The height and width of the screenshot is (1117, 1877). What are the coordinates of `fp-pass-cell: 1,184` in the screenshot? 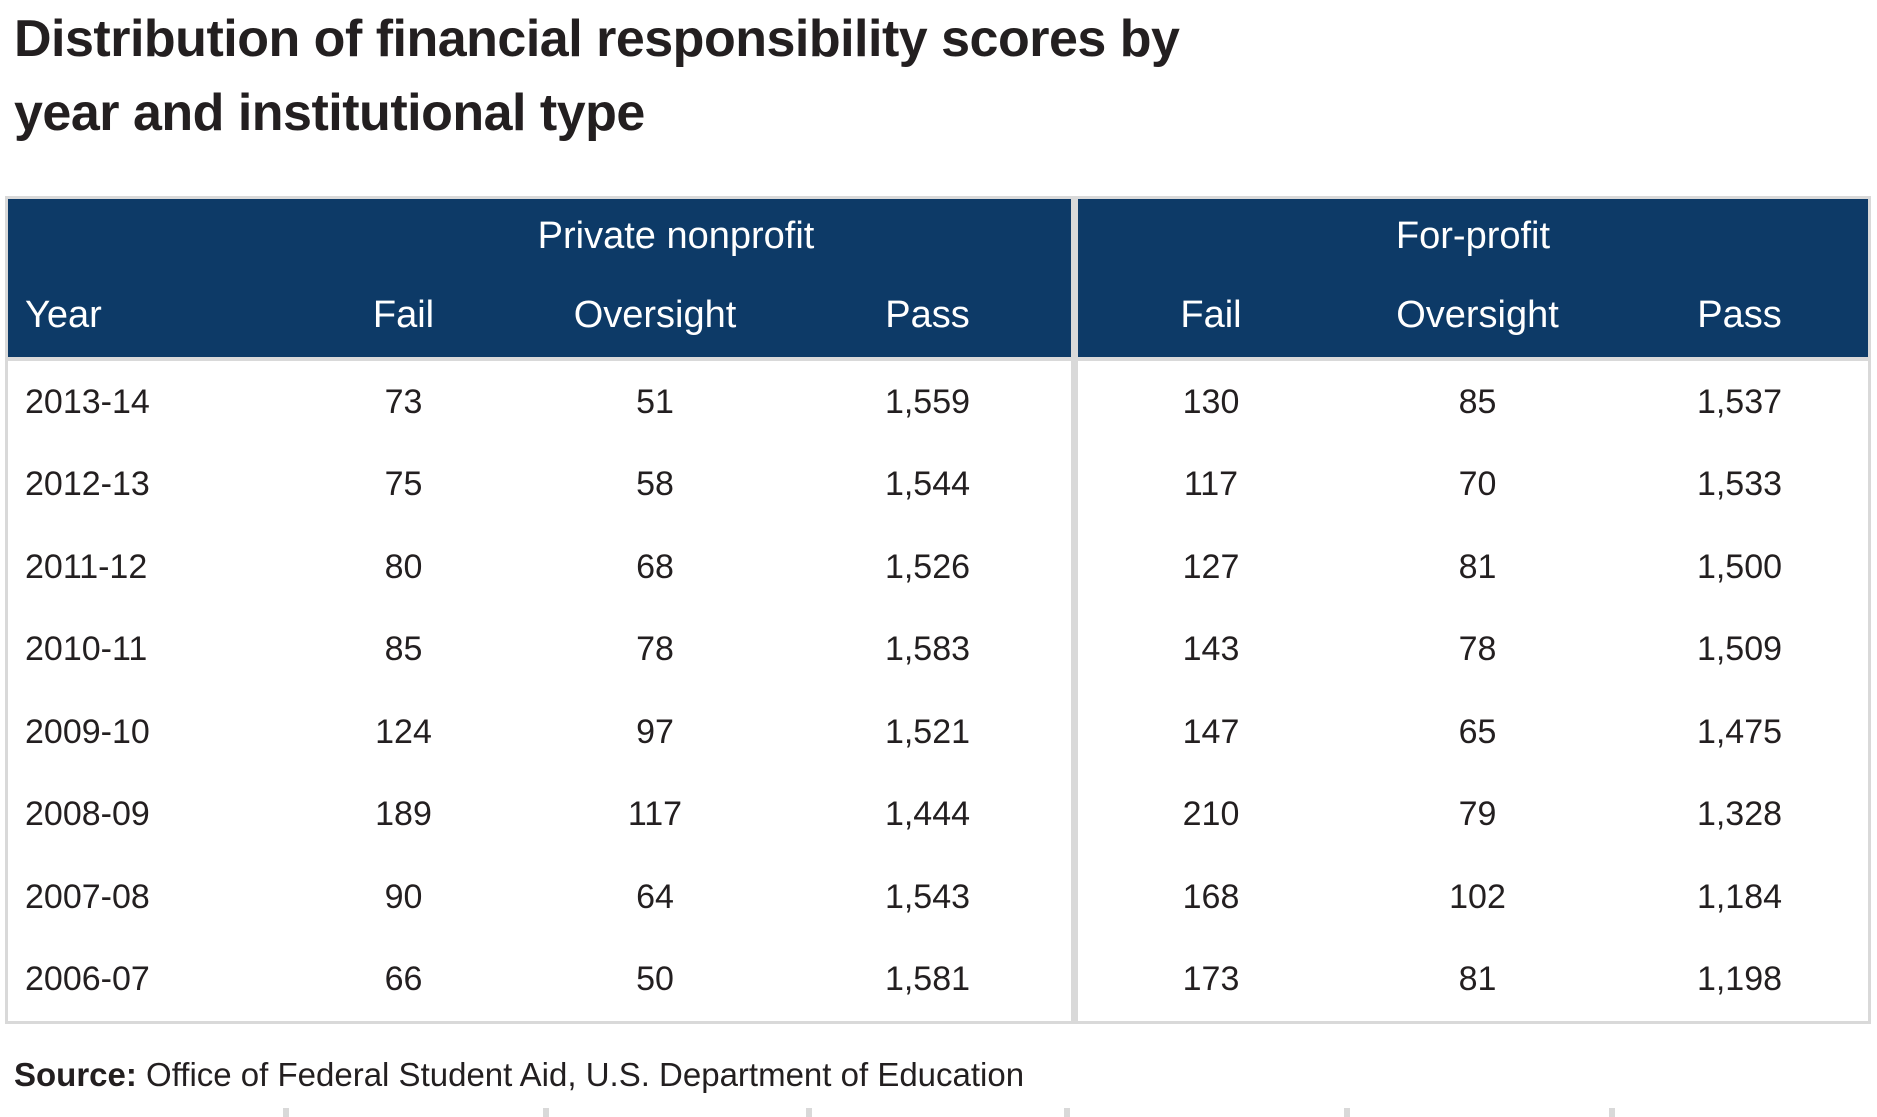 It's located at (1739, 896).